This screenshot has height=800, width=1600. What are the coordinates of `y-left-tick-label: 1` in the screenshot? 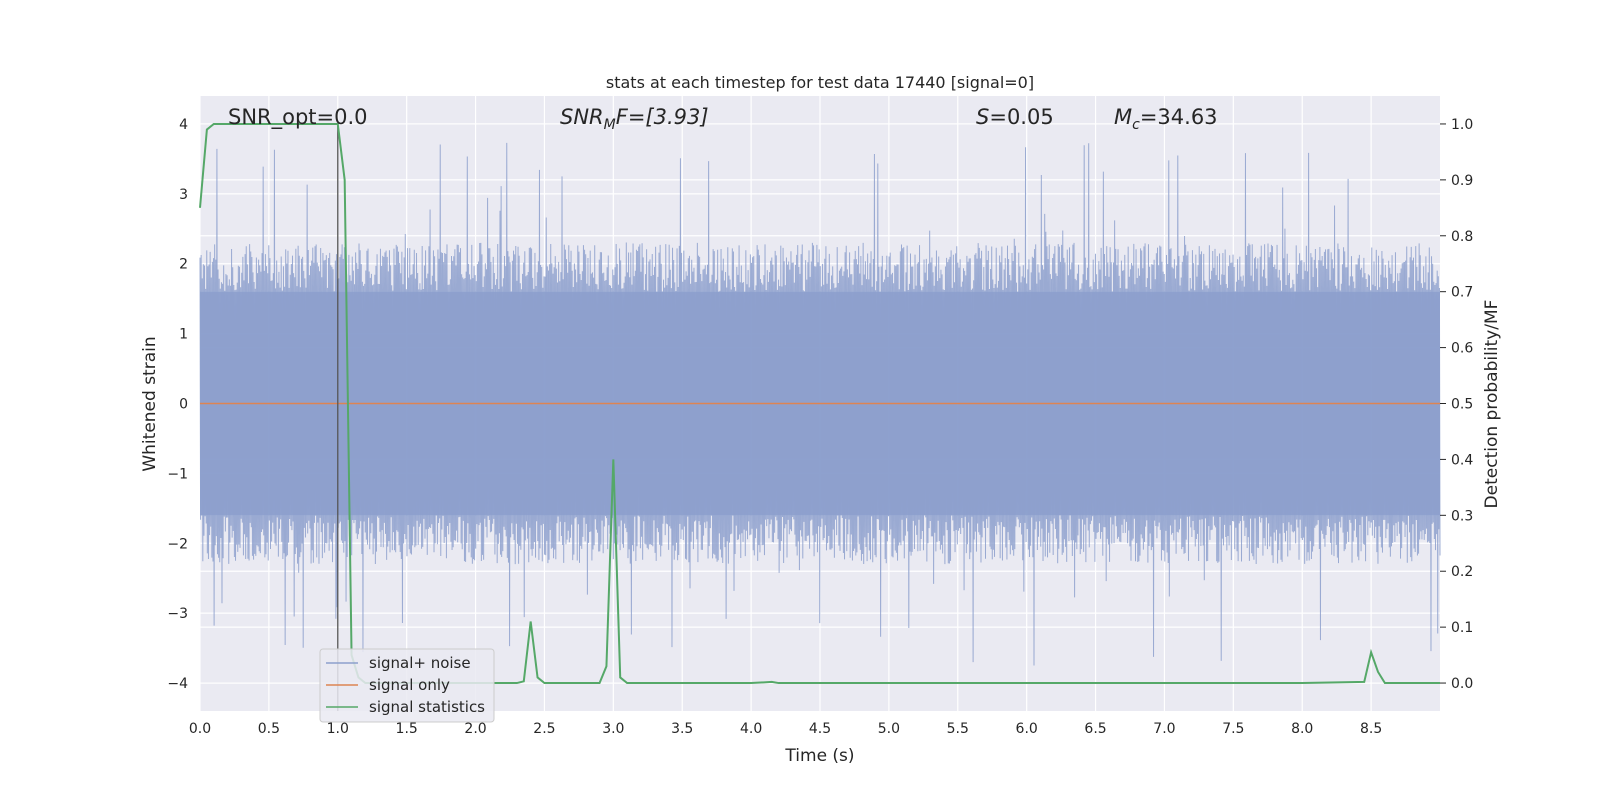 It's located at (183, 335).